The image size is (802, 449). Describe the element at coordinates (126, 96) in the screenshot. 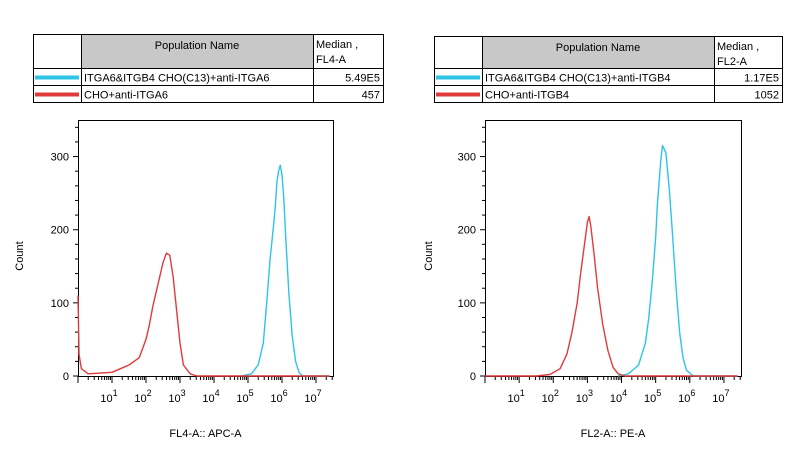

I see `legend-label: CHO+anti-ITGA6` at that location.